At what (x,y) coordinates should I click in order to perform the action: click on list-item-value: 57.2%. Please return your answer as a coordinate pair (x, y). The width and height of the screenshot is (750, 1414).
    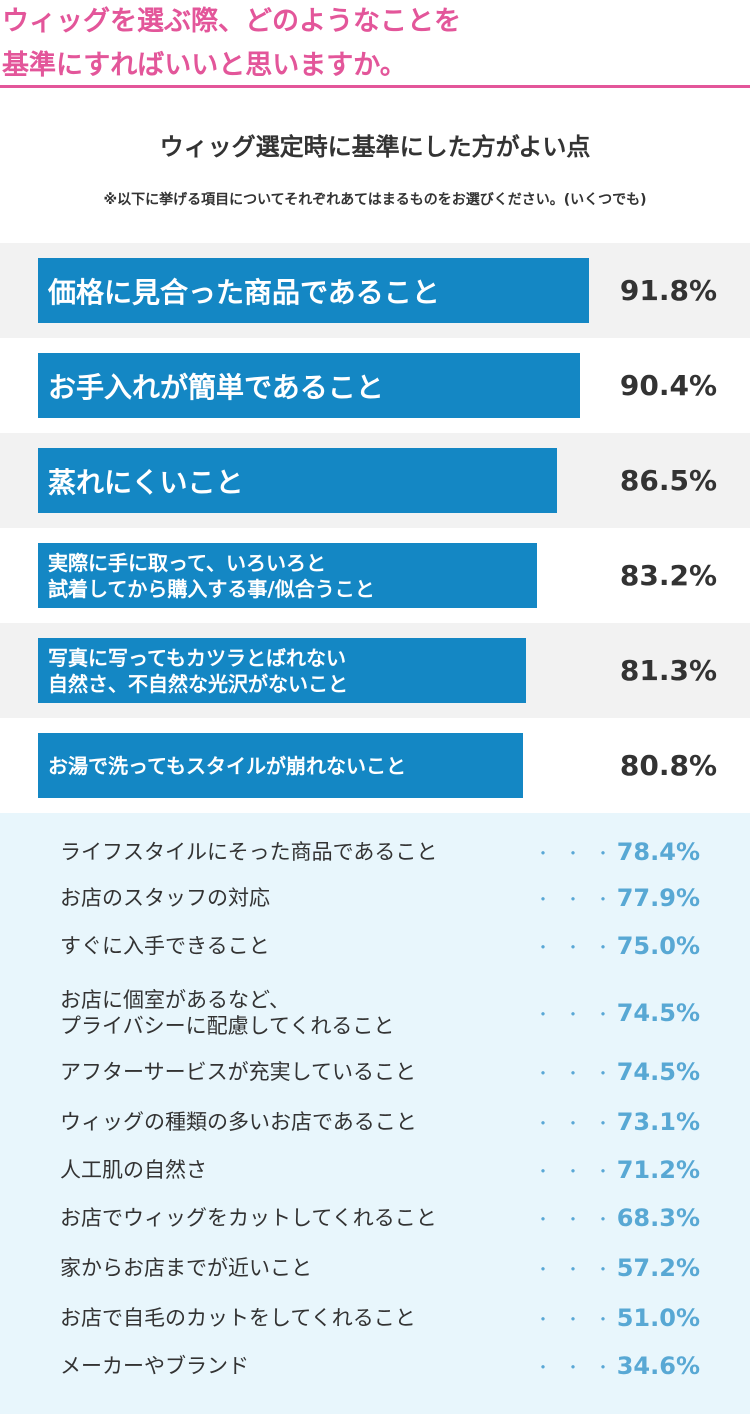
    Looking at the image, I should click on (658, 1268).